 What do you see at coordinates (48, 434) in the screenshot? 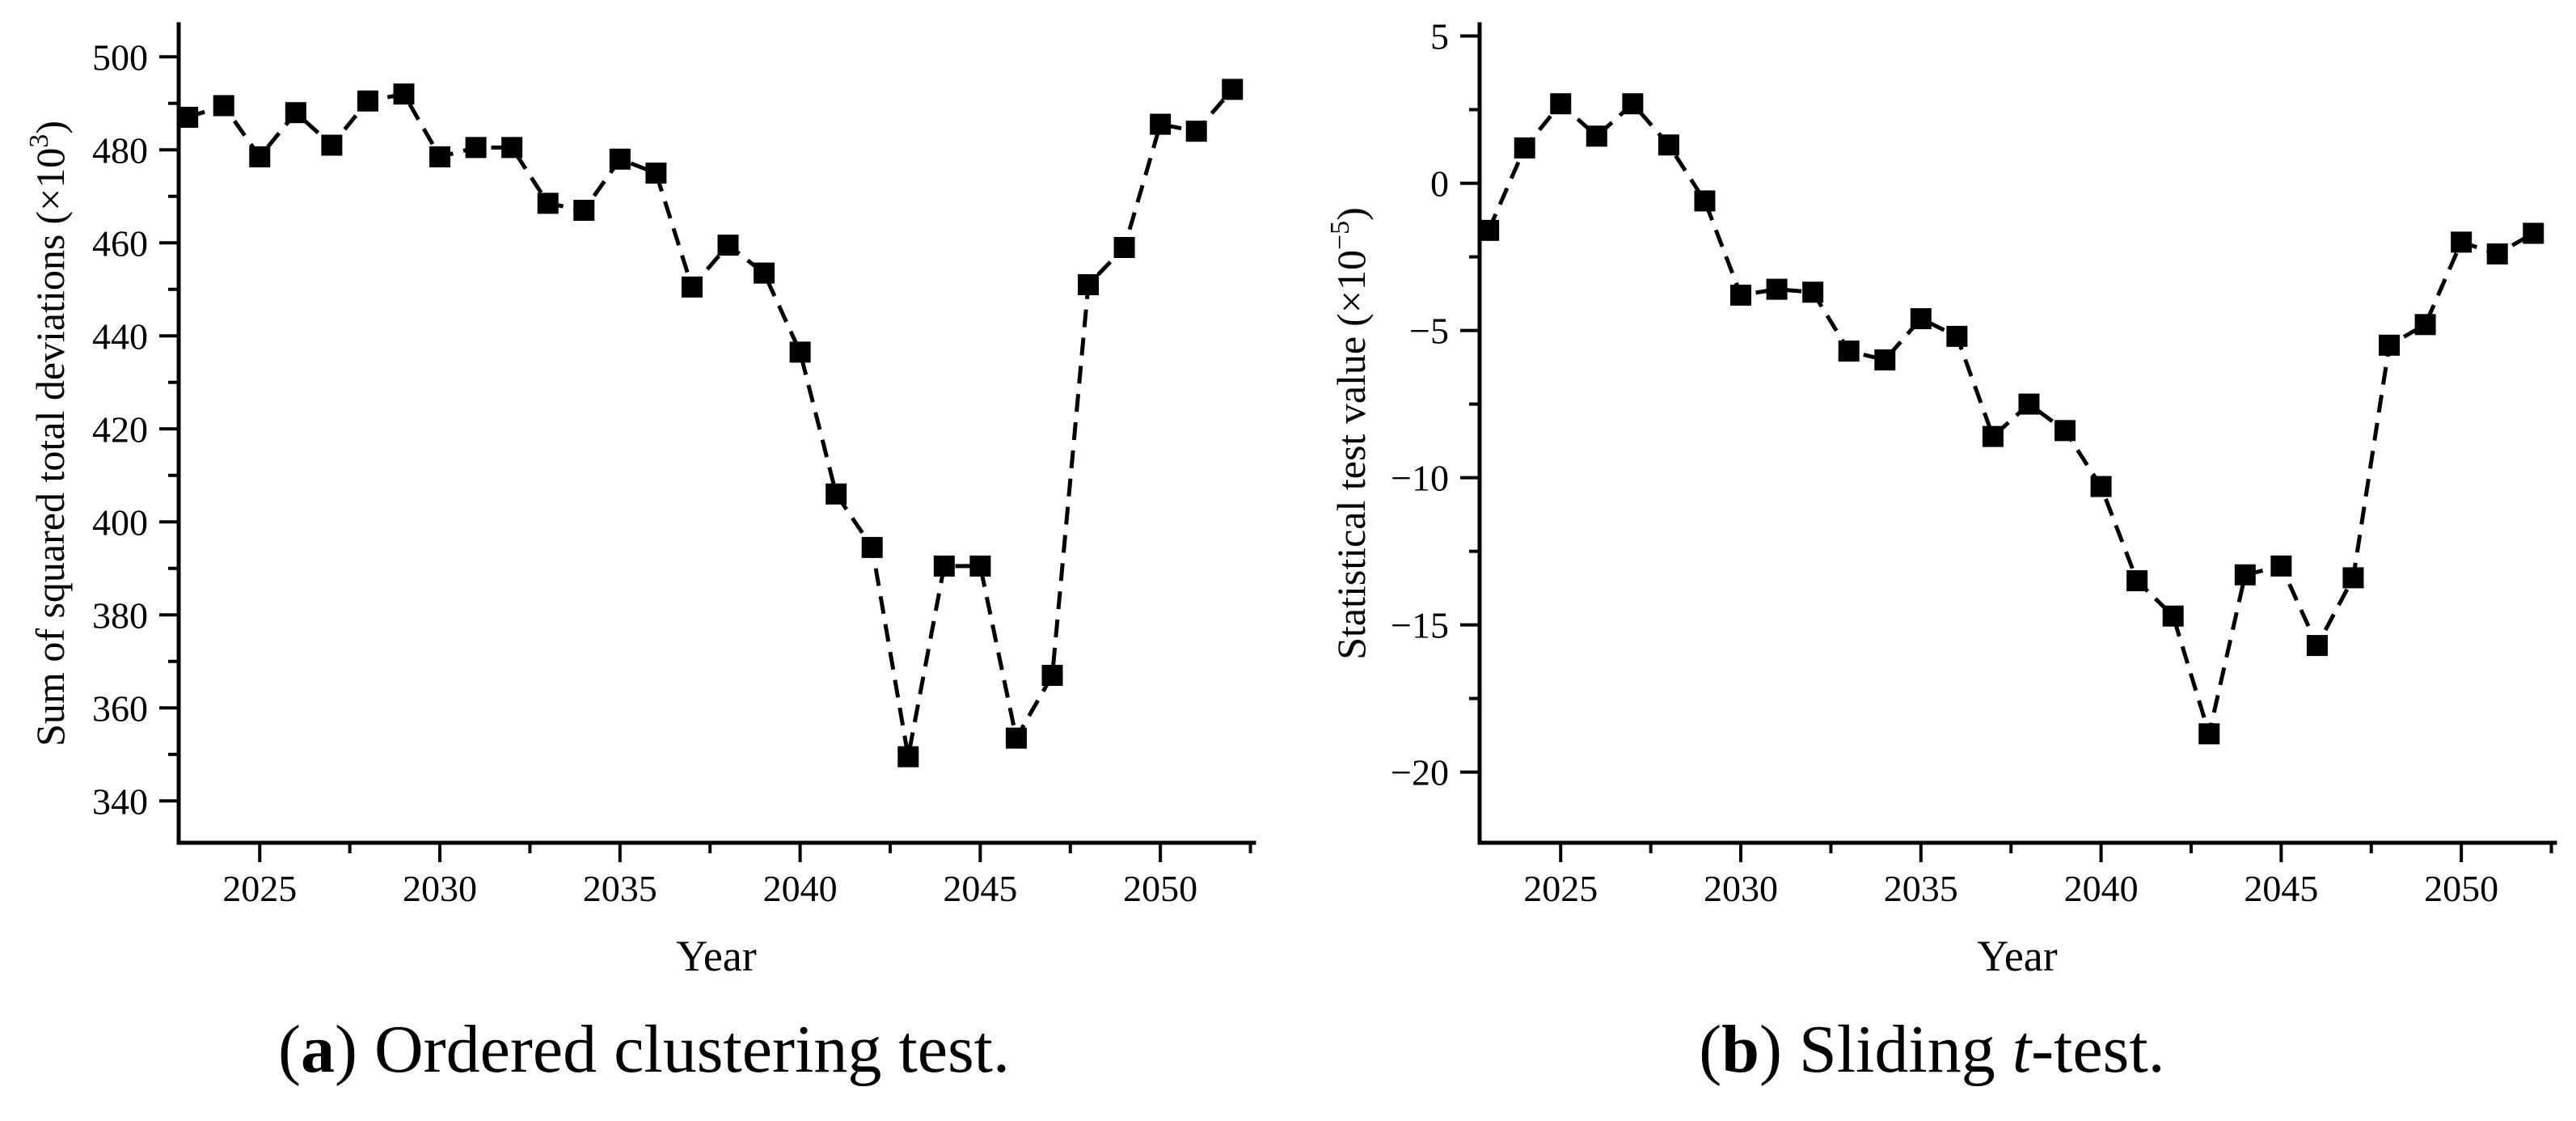
I see `y-axis-title: Sum of squared total deviations(×103)` at bounding box center [48, 434].